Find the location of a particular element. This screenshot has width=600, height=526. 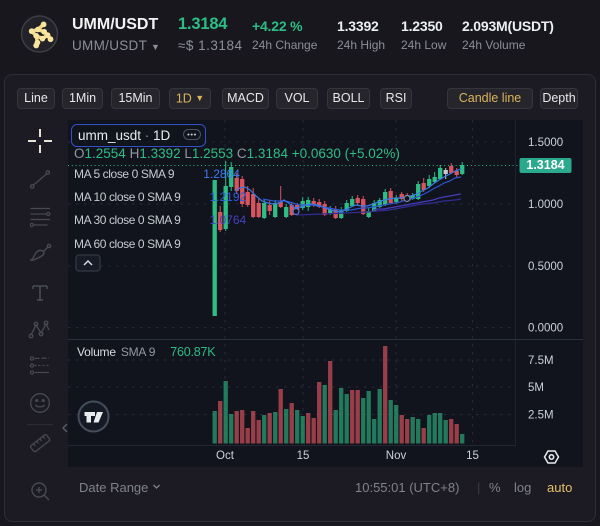

svg-text: 1.5000 is located at coordinates (545, 143).